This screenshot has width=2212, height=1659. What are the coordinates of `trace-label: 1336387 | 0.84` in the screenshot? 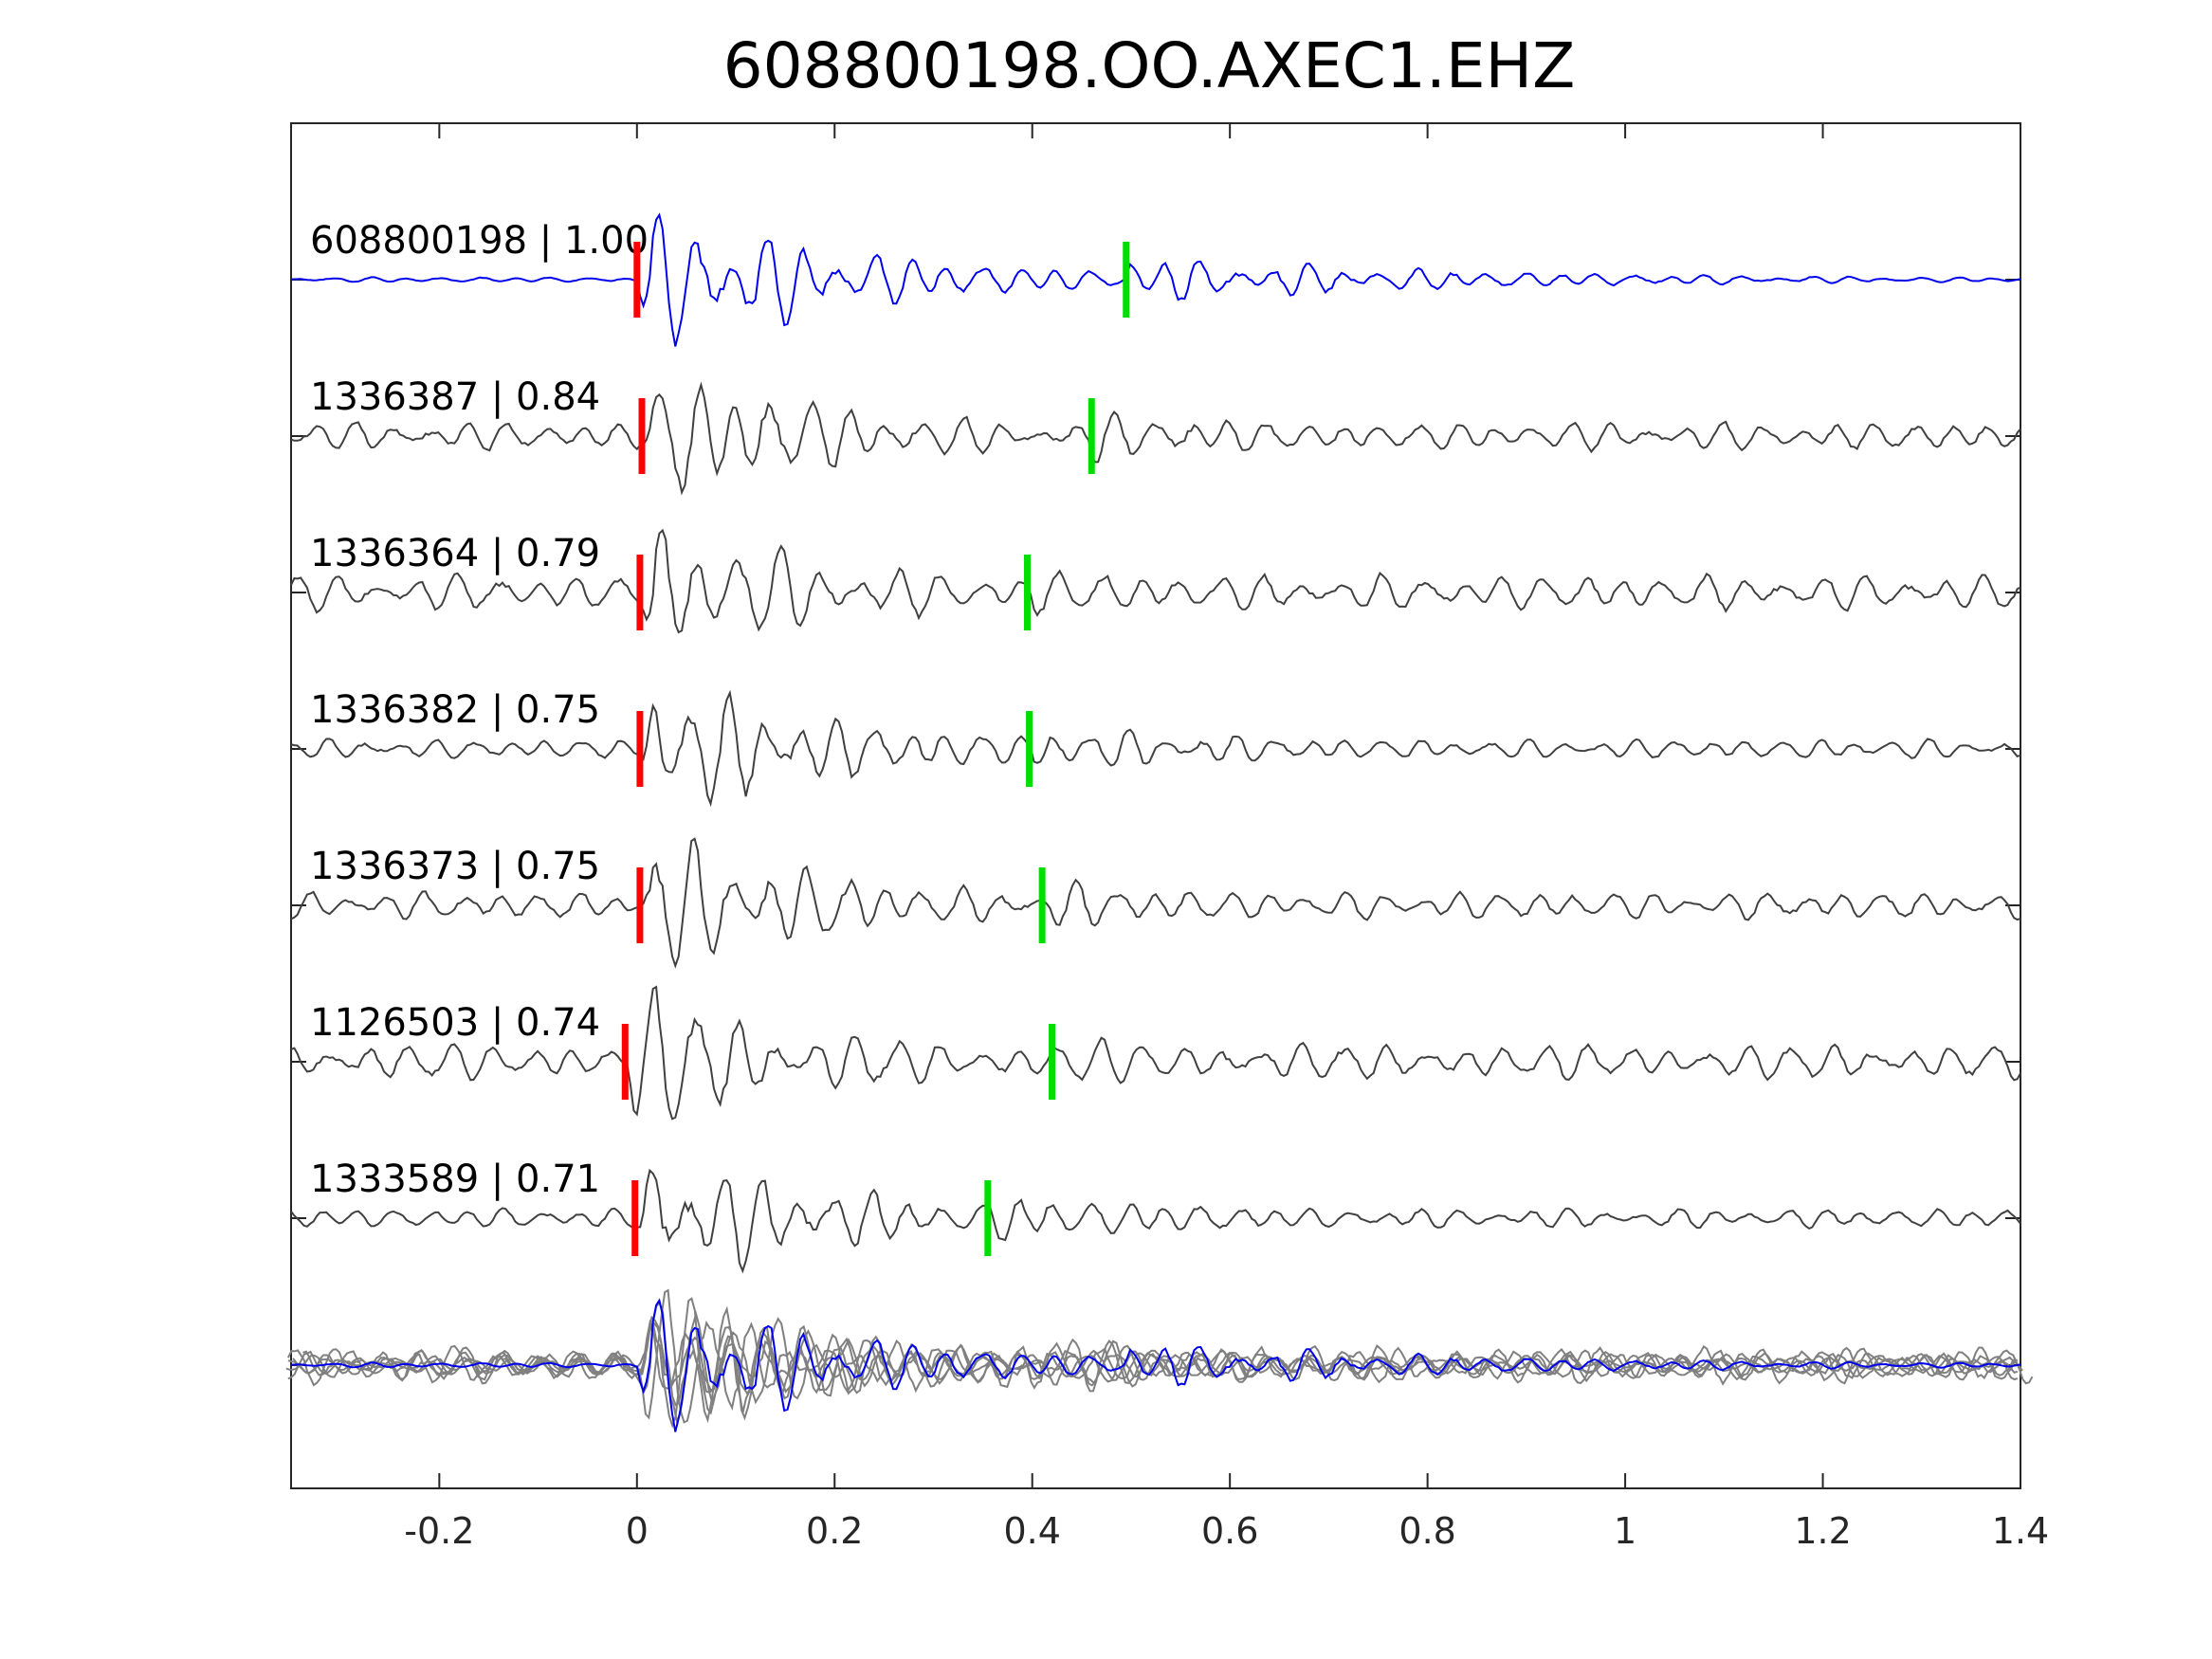 It's located at (455, 397).